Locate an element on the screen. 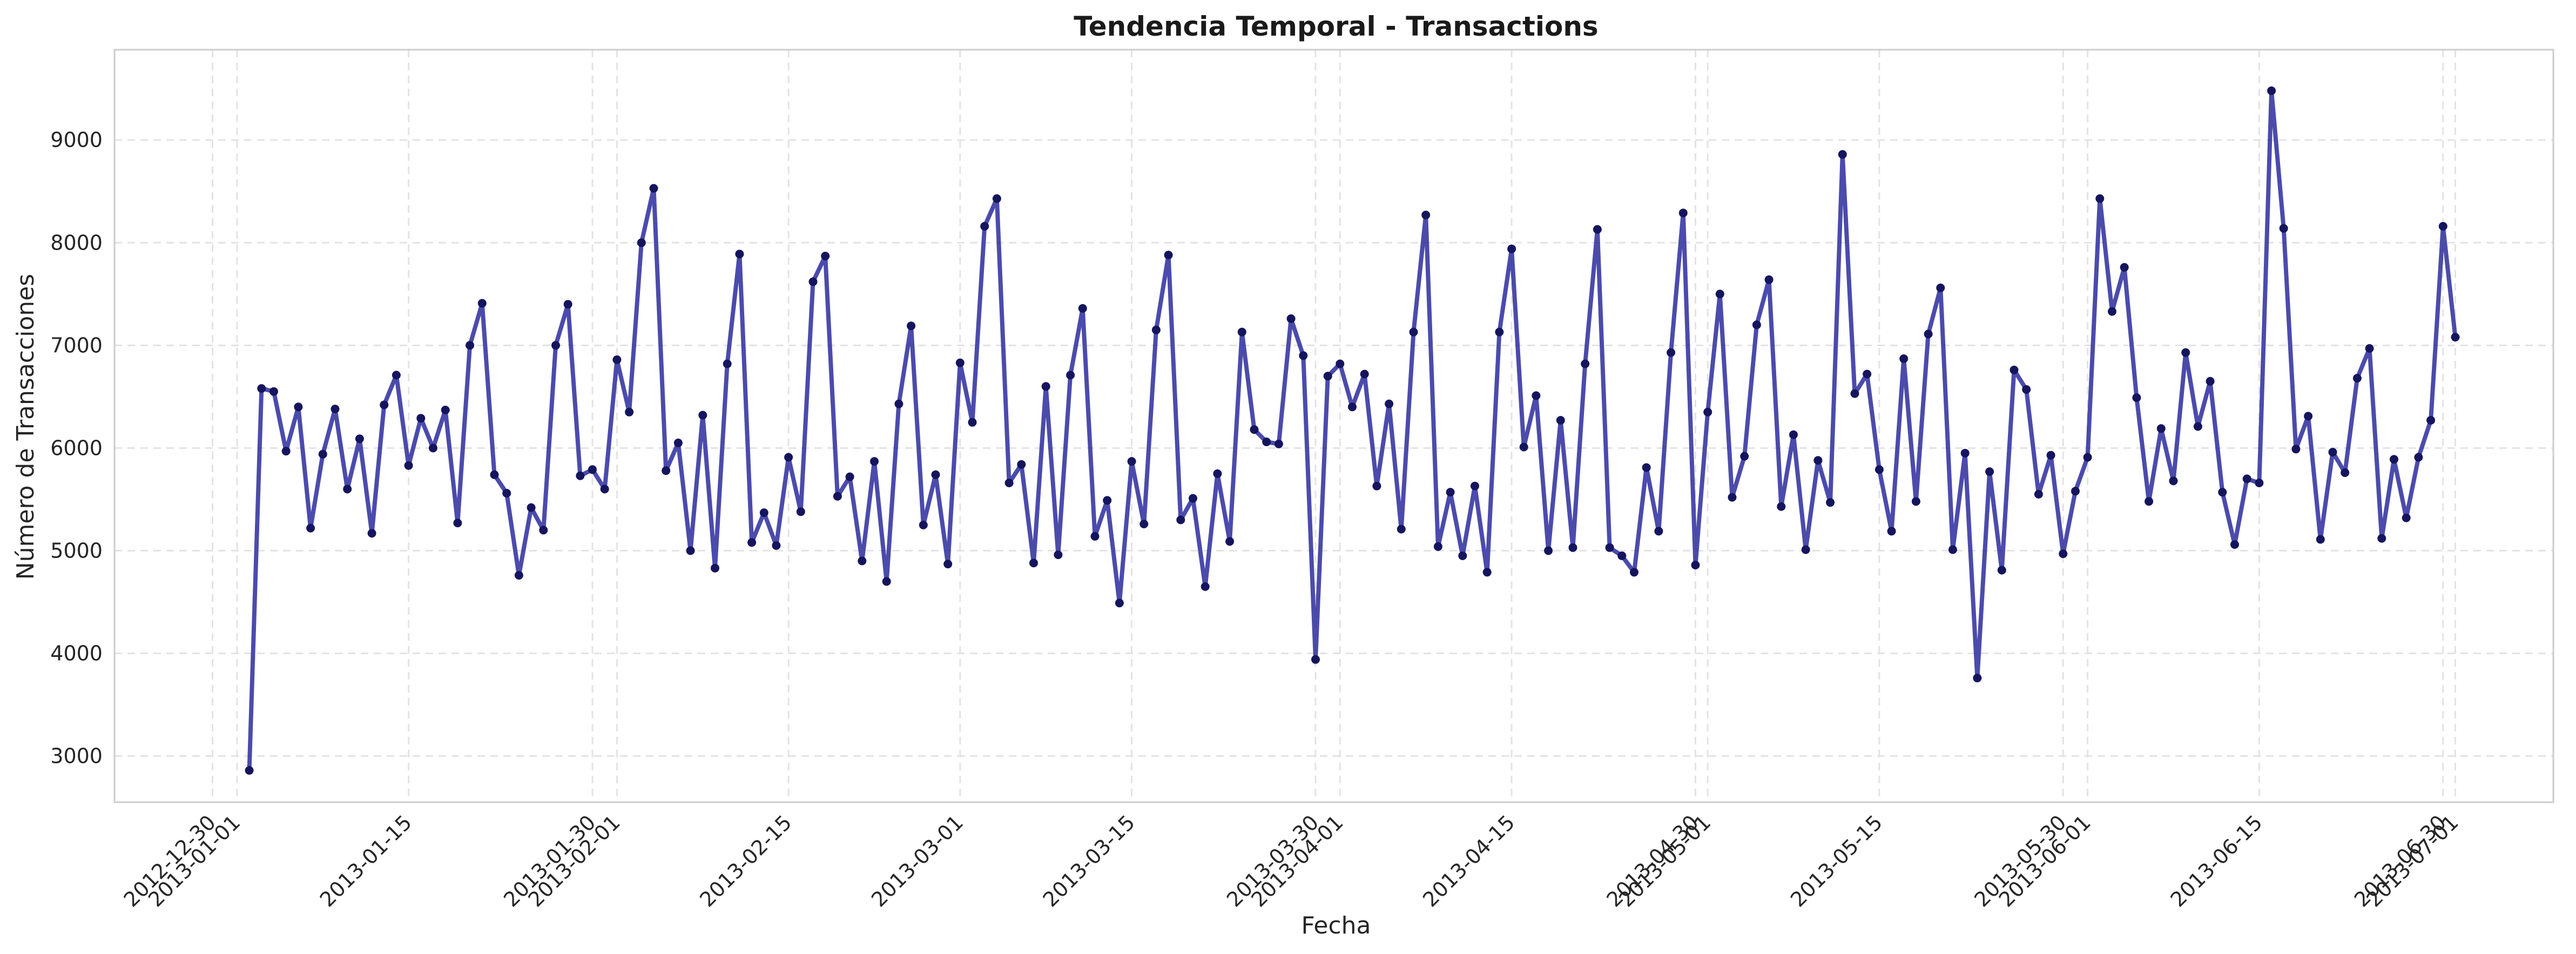 This screenshot has width=2576, height=954. x-tick-label: 2013-05-15 is located at coordinates (1836, 860).